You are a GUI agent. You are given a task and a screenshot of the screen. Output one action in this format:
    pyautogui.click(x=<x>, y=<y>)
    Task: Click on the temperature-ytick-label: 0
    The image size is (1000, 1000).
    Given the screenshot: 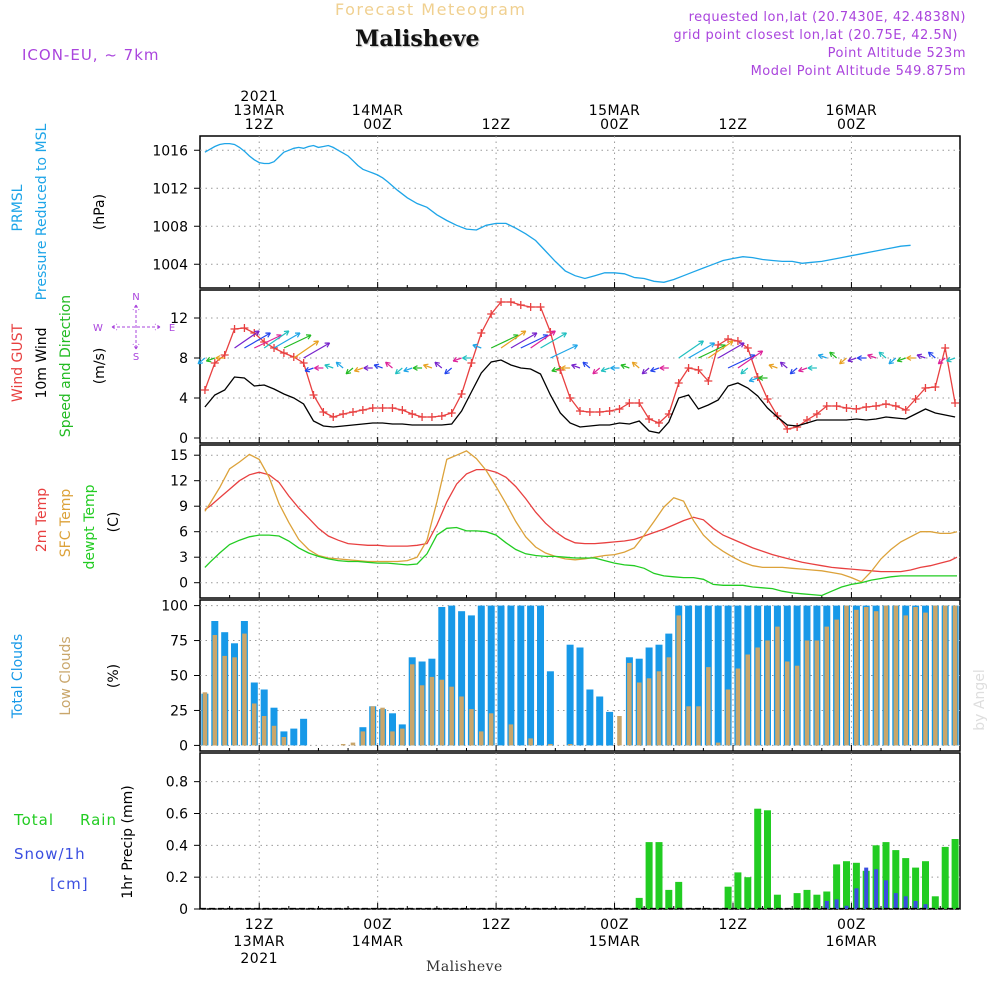 What is the action you would take?
    pyautogui.click(x=183, y=584)
    